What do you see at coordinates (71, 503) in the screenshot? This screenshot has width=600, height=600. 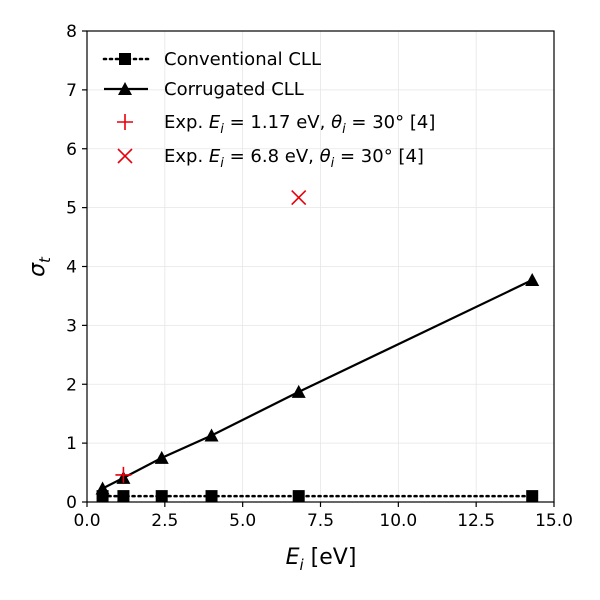 I see `y-tick-label: 0` at bounding box center [71, 503].